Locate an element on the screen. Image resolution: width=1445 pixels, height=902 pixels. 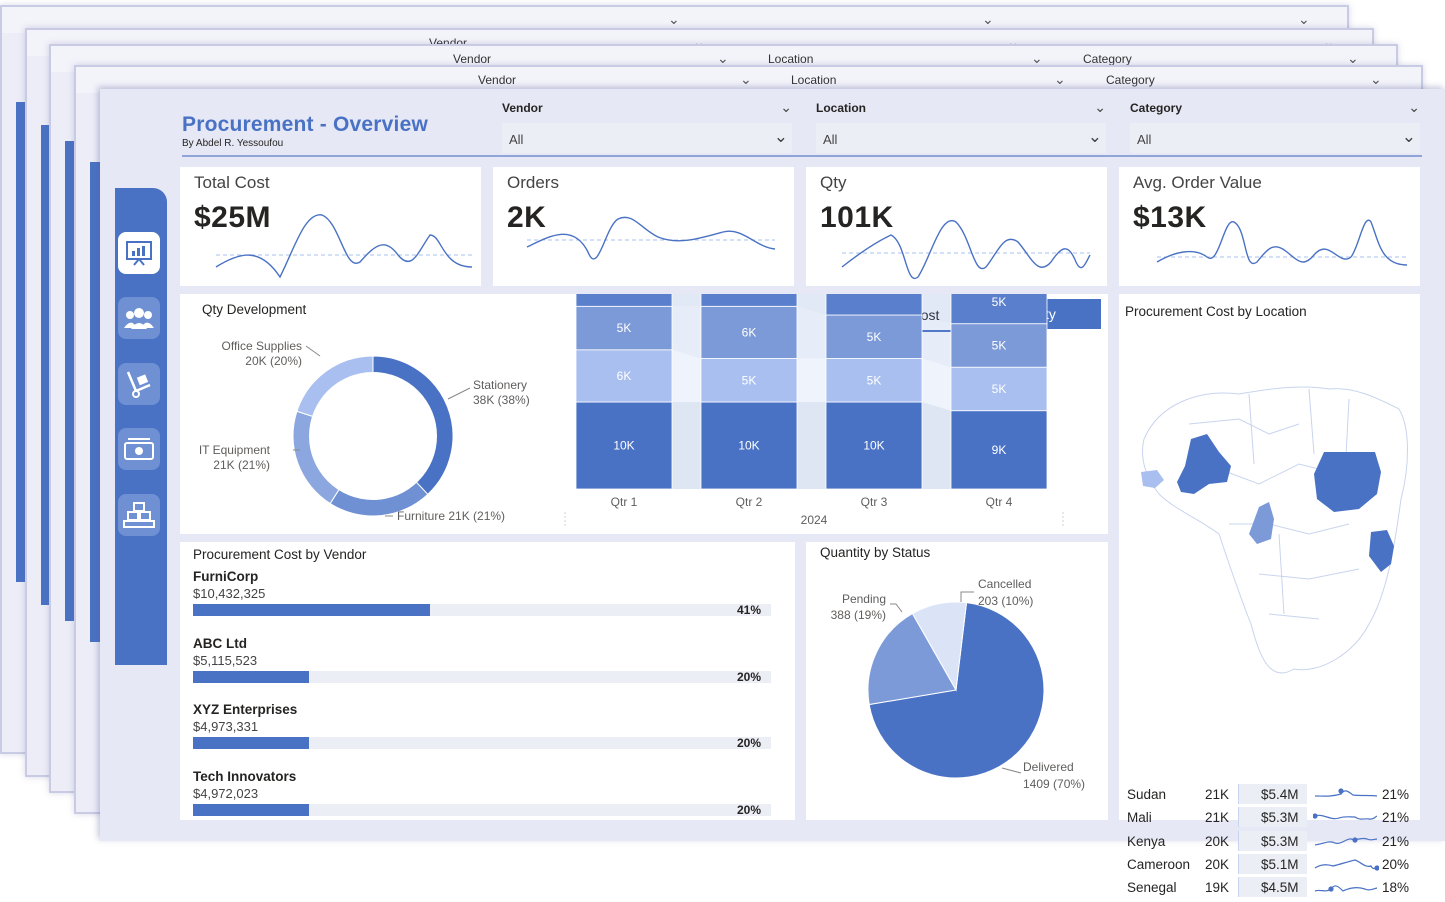
pie-value: 1409 (70%) is located at coordinates (1054, 784).